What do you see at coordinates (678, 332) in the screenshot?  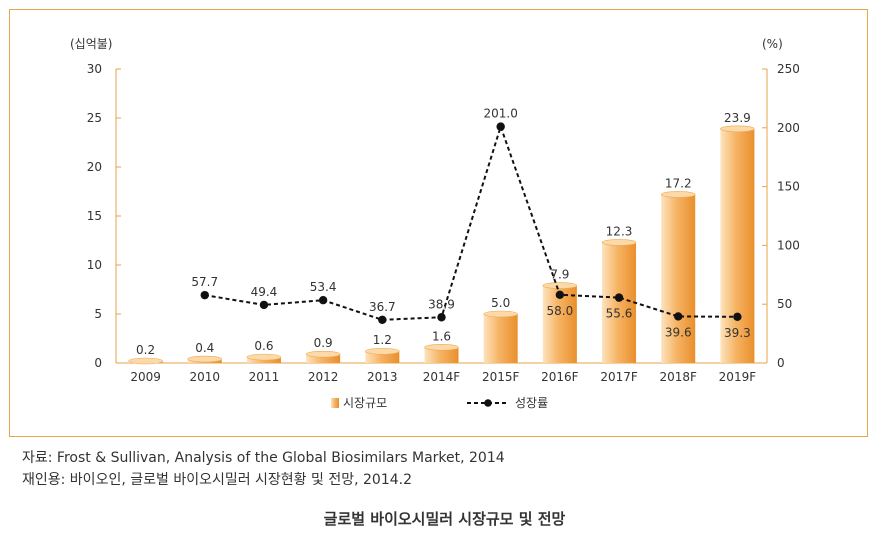 I see `growth-value-label: 39.6` at bounding box center [678, 332].